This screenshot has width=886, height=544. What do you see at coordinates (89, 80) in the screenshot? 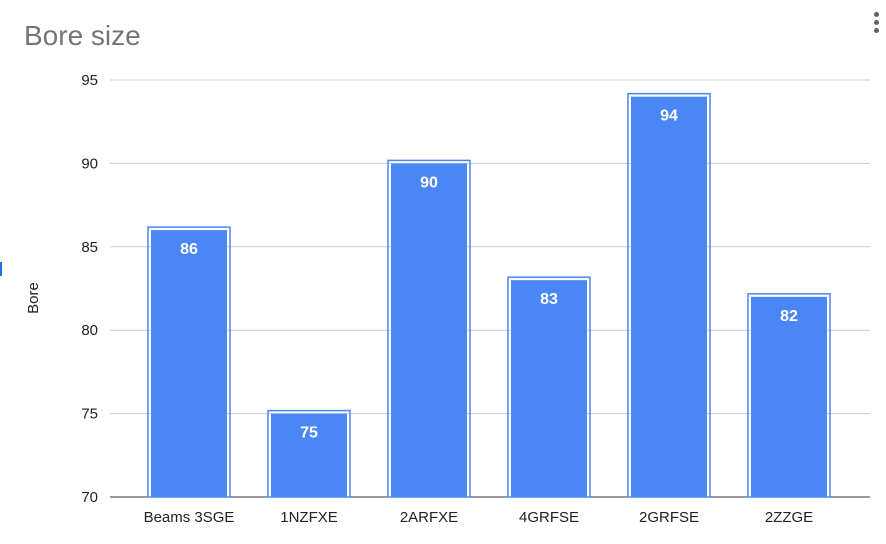
I see `y-tick-label: 95` at bounding box center [89, 80].